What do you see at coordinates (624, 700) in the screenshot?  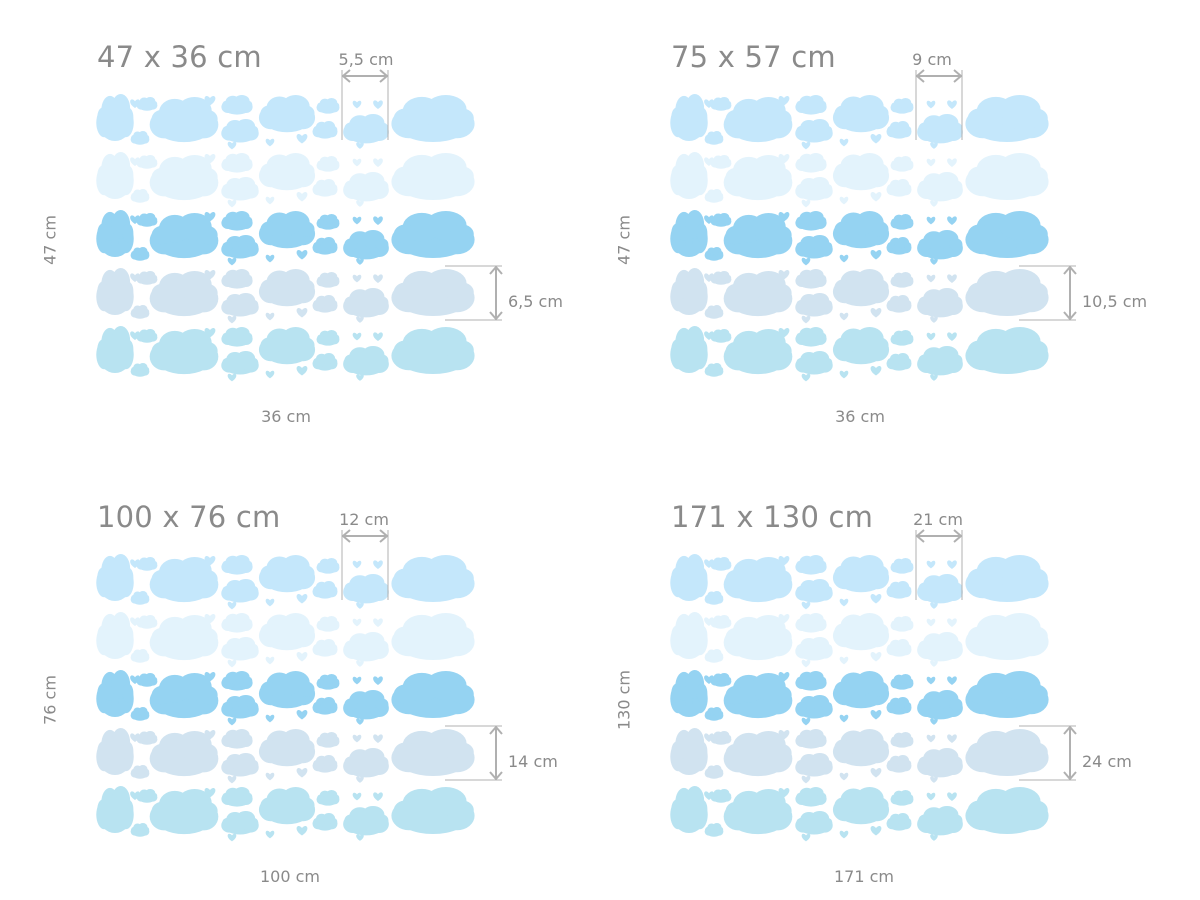 I see `sheet-height-label: 130 cm` at bounding box center [624, 700].